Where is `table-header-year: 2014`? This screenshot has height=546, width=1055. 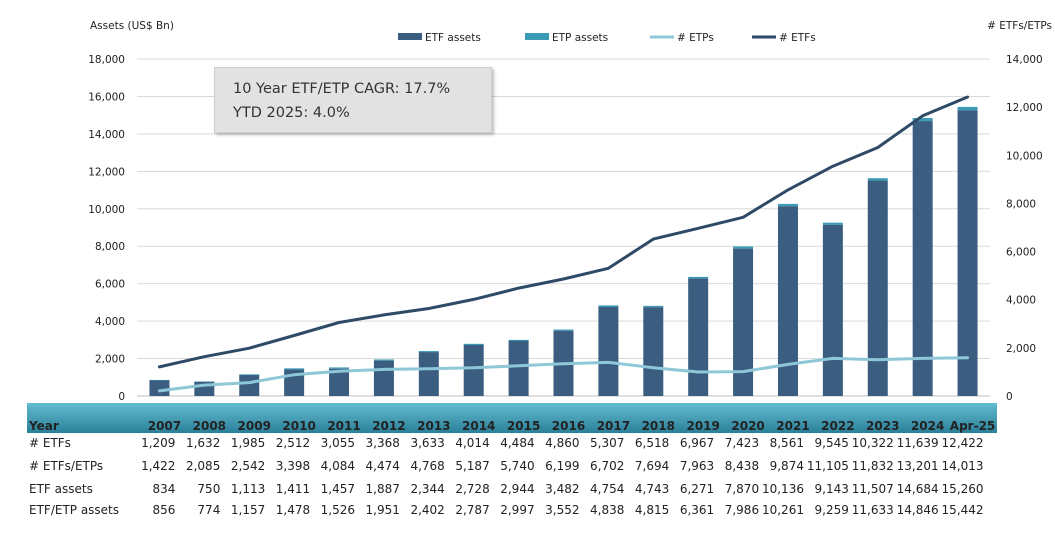 table-header-year: 2014 is located at coordinates (478, 426).